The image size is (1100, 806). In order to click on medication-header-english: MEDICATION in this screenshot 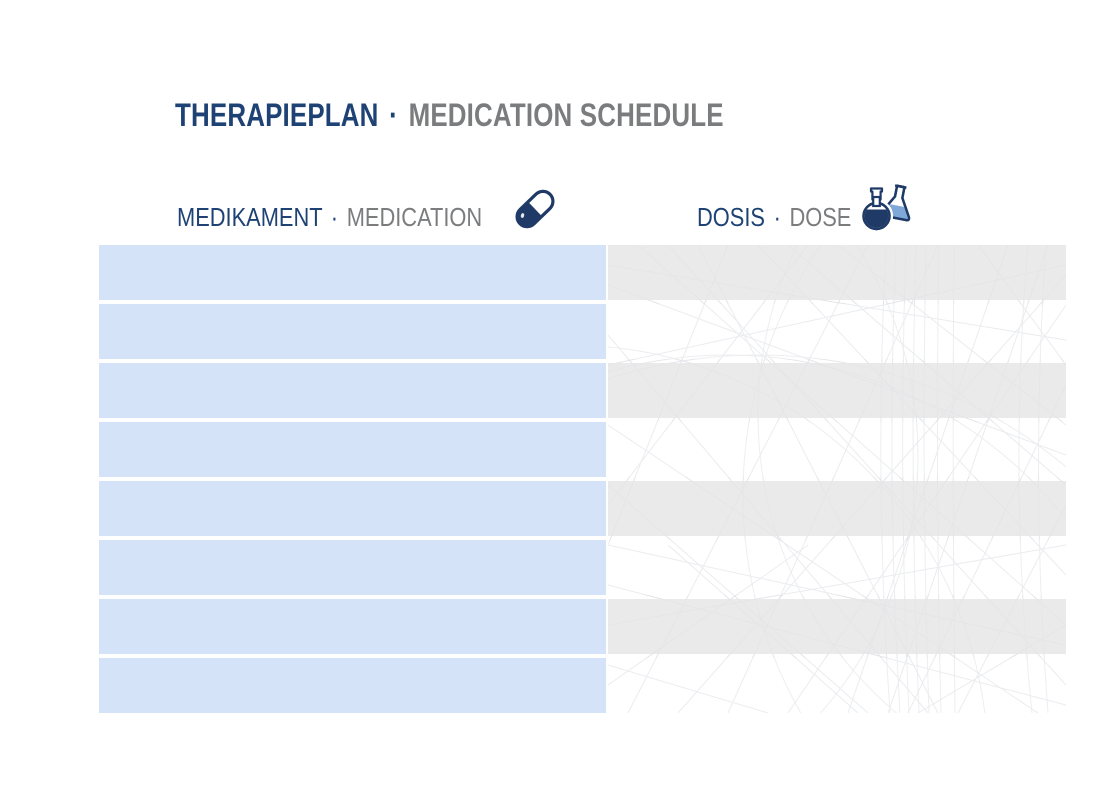, I will do `click(414, 217)`.